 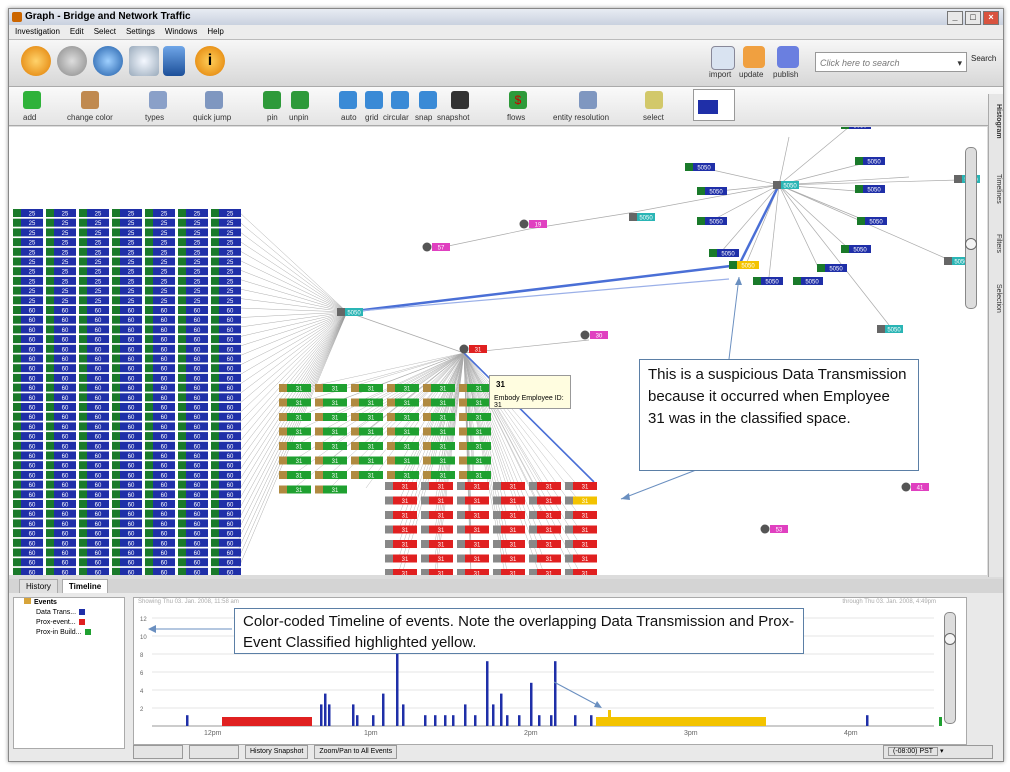 I want to click on camera-icon, so click(x=460, y=100).